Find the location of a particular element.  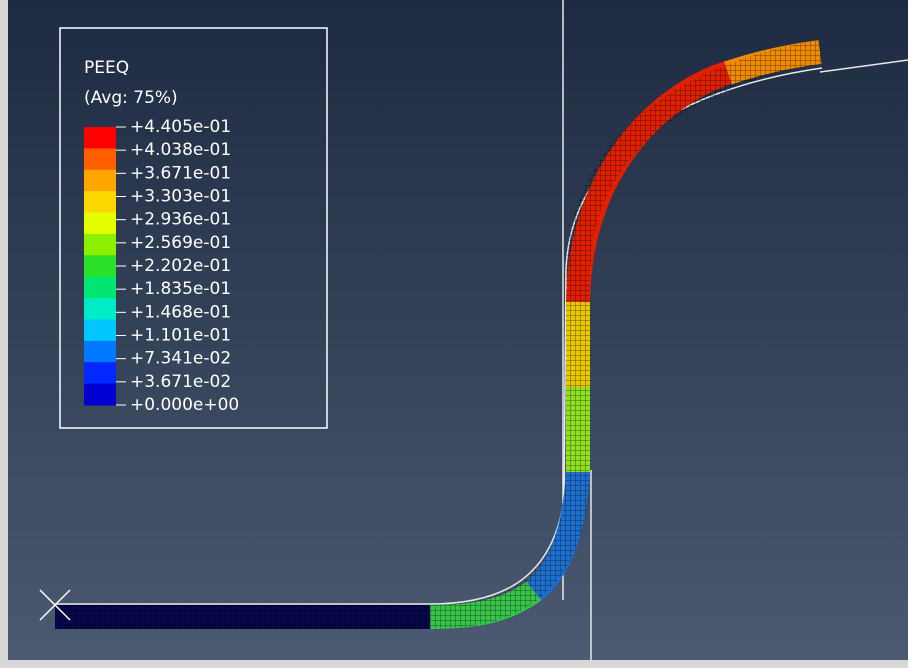

legend-label: +1.468e-01 is located at coordinates (180, 312).